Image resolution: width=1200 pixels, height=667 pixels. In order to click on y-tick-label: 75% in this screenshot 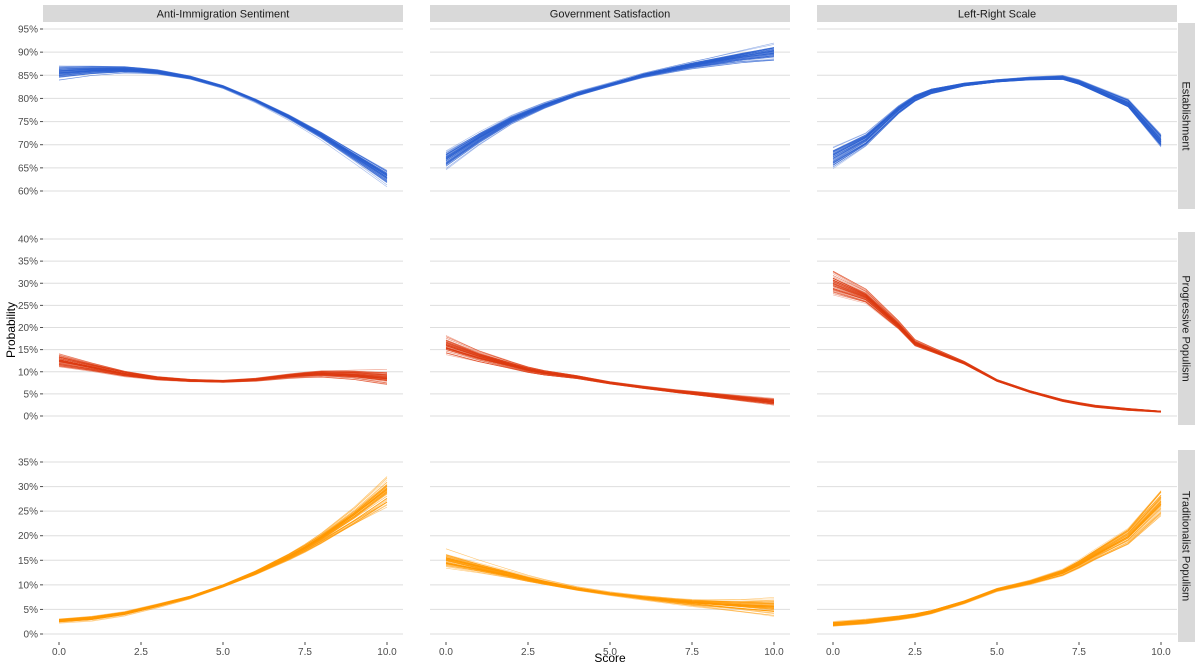, I will do `click(28, 122)`.